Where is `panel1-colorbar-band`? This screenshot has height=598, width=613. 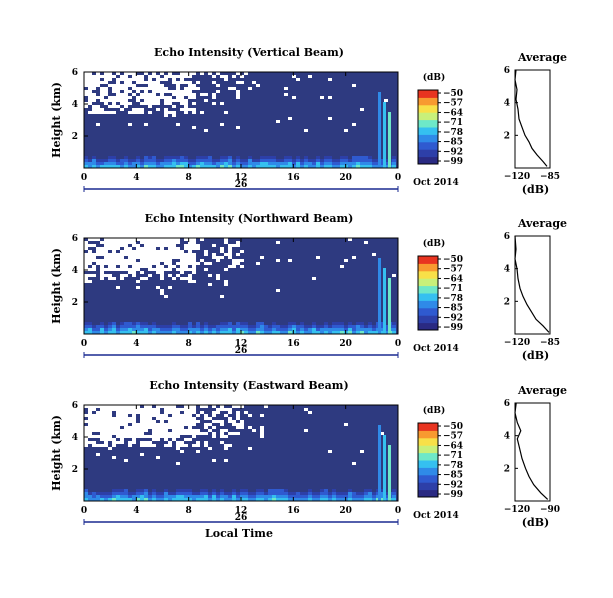
panel1-colorbar-band is located at coordinates (428, 101).